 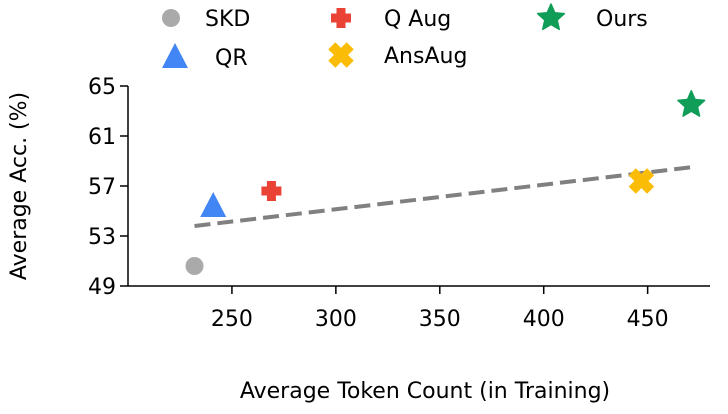 I want to click on x-ticks: 250 300 350 400 450, so click(x=440, y=309).